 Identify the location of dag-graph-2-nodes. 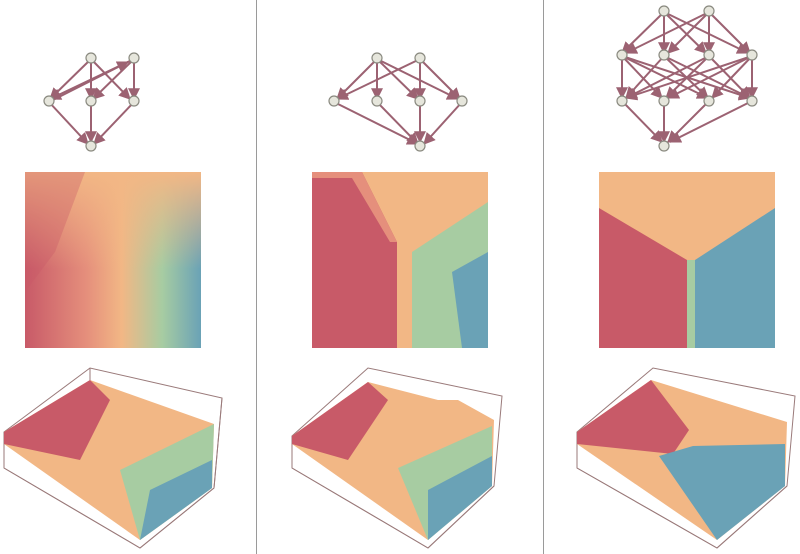
(398, 102).